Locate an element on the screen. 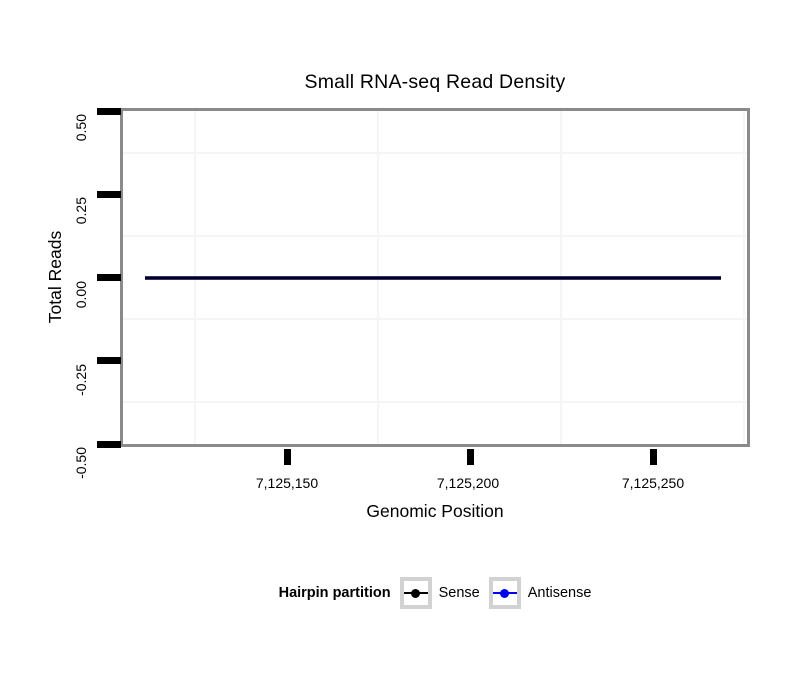  sense-point-icon is located at coordinates (416, 593).